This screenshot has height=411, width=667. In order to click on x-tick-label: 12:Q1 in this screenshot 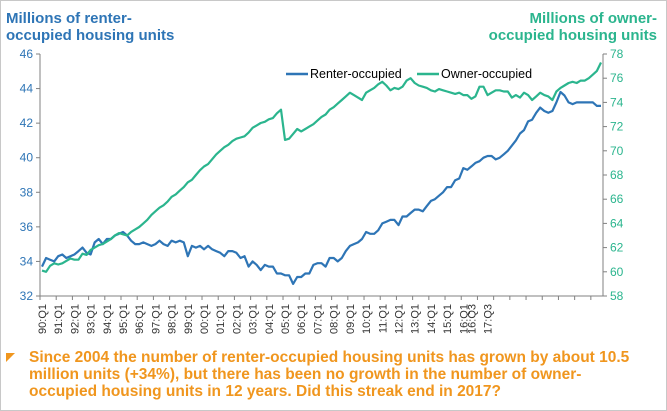, I will do `click(399, 319)`.